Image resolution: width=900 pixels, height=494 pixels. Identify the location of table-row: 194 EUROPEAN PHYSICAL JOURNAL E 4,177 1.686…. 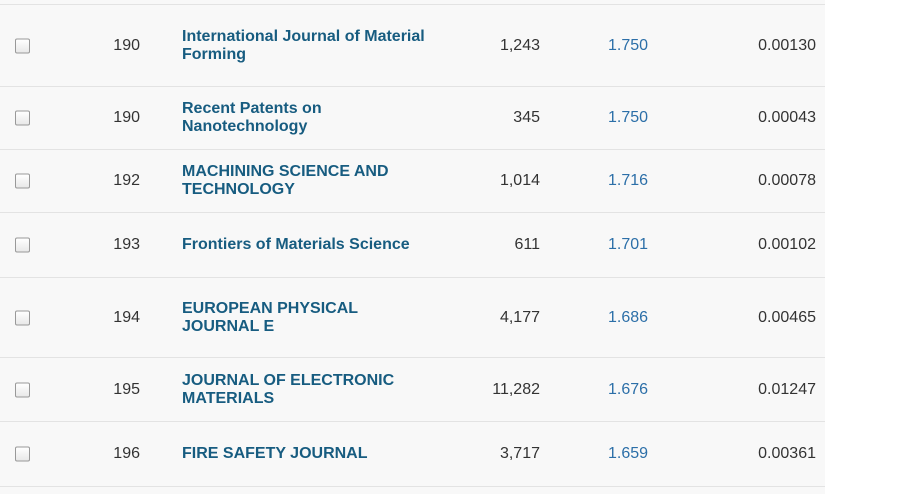
(412, 318).